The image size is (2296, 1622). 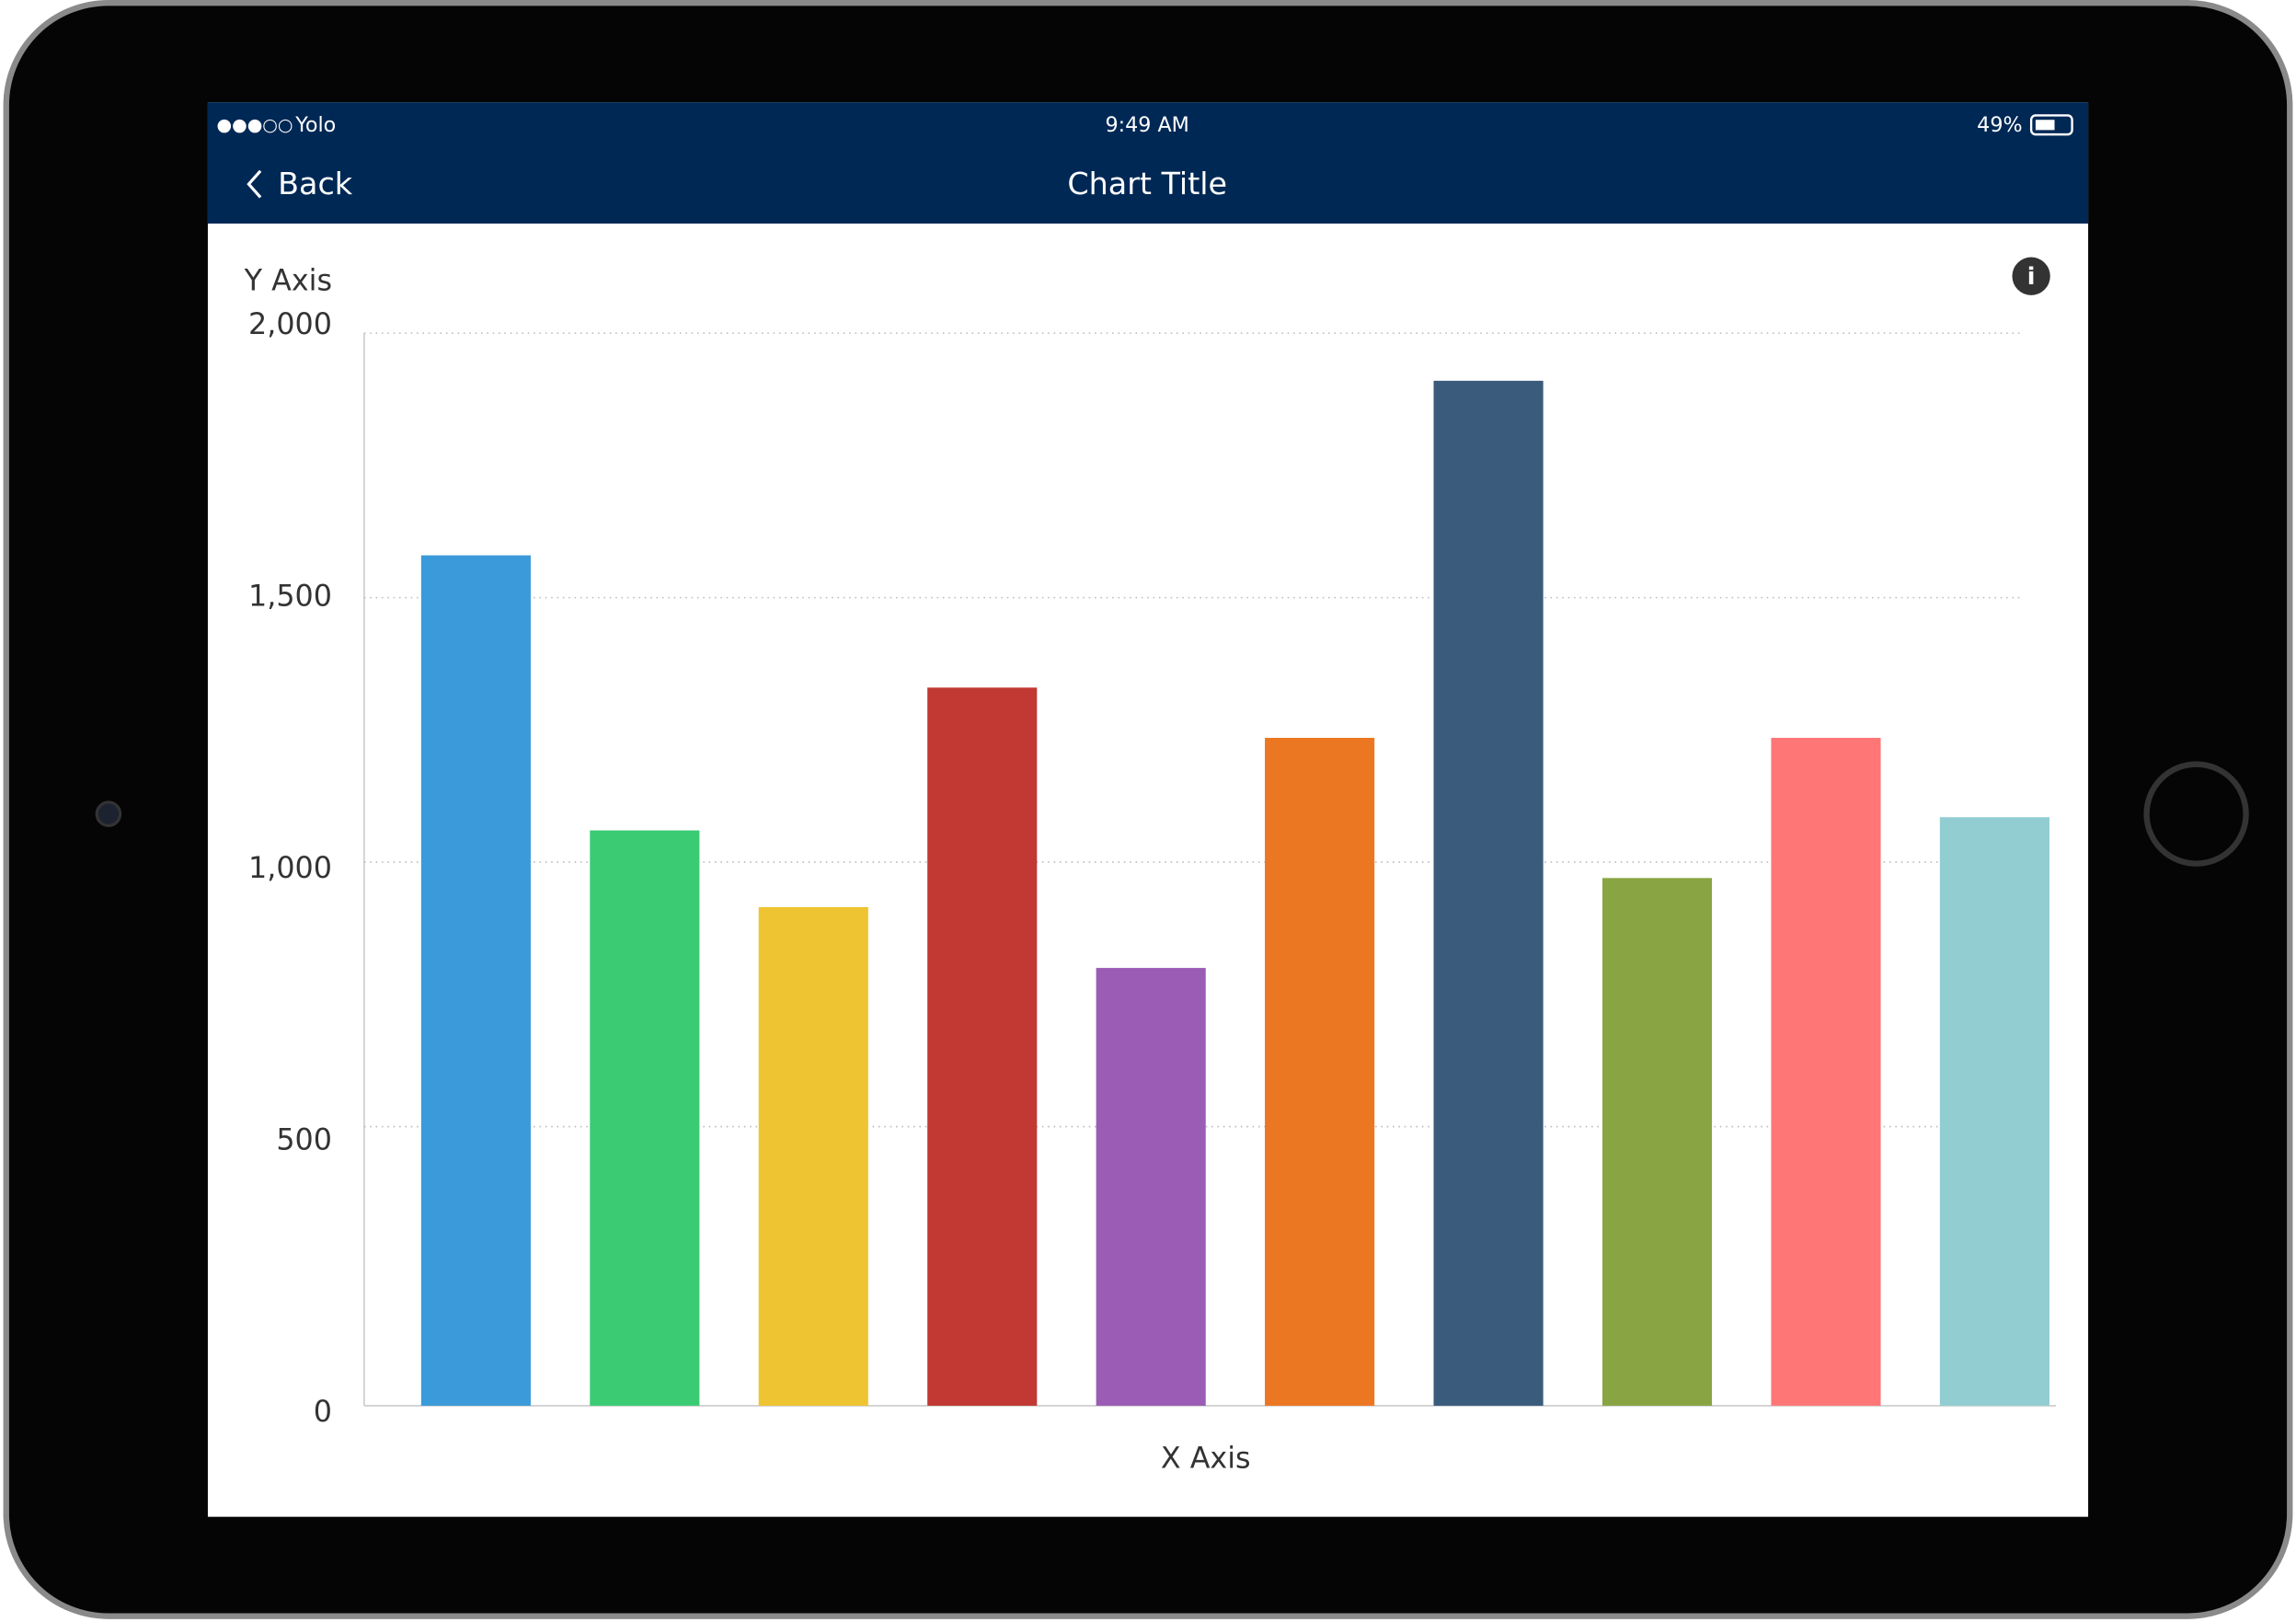 I want to click on y-tick-label: 2,000, so click(x=290, y=325).